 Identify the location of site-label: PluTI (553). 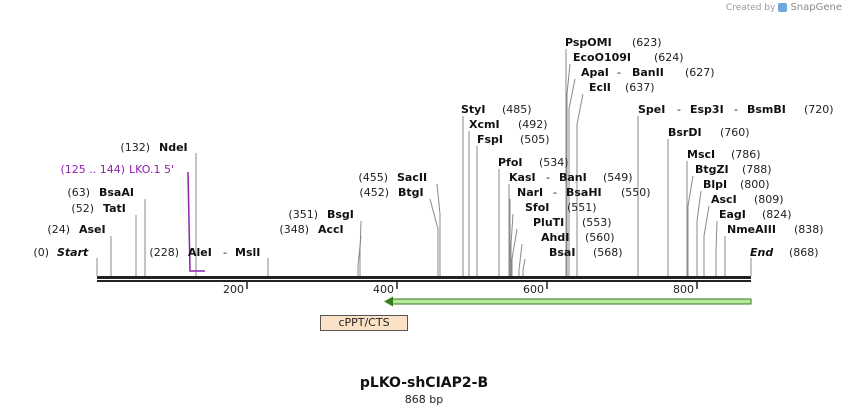
(572, 222).